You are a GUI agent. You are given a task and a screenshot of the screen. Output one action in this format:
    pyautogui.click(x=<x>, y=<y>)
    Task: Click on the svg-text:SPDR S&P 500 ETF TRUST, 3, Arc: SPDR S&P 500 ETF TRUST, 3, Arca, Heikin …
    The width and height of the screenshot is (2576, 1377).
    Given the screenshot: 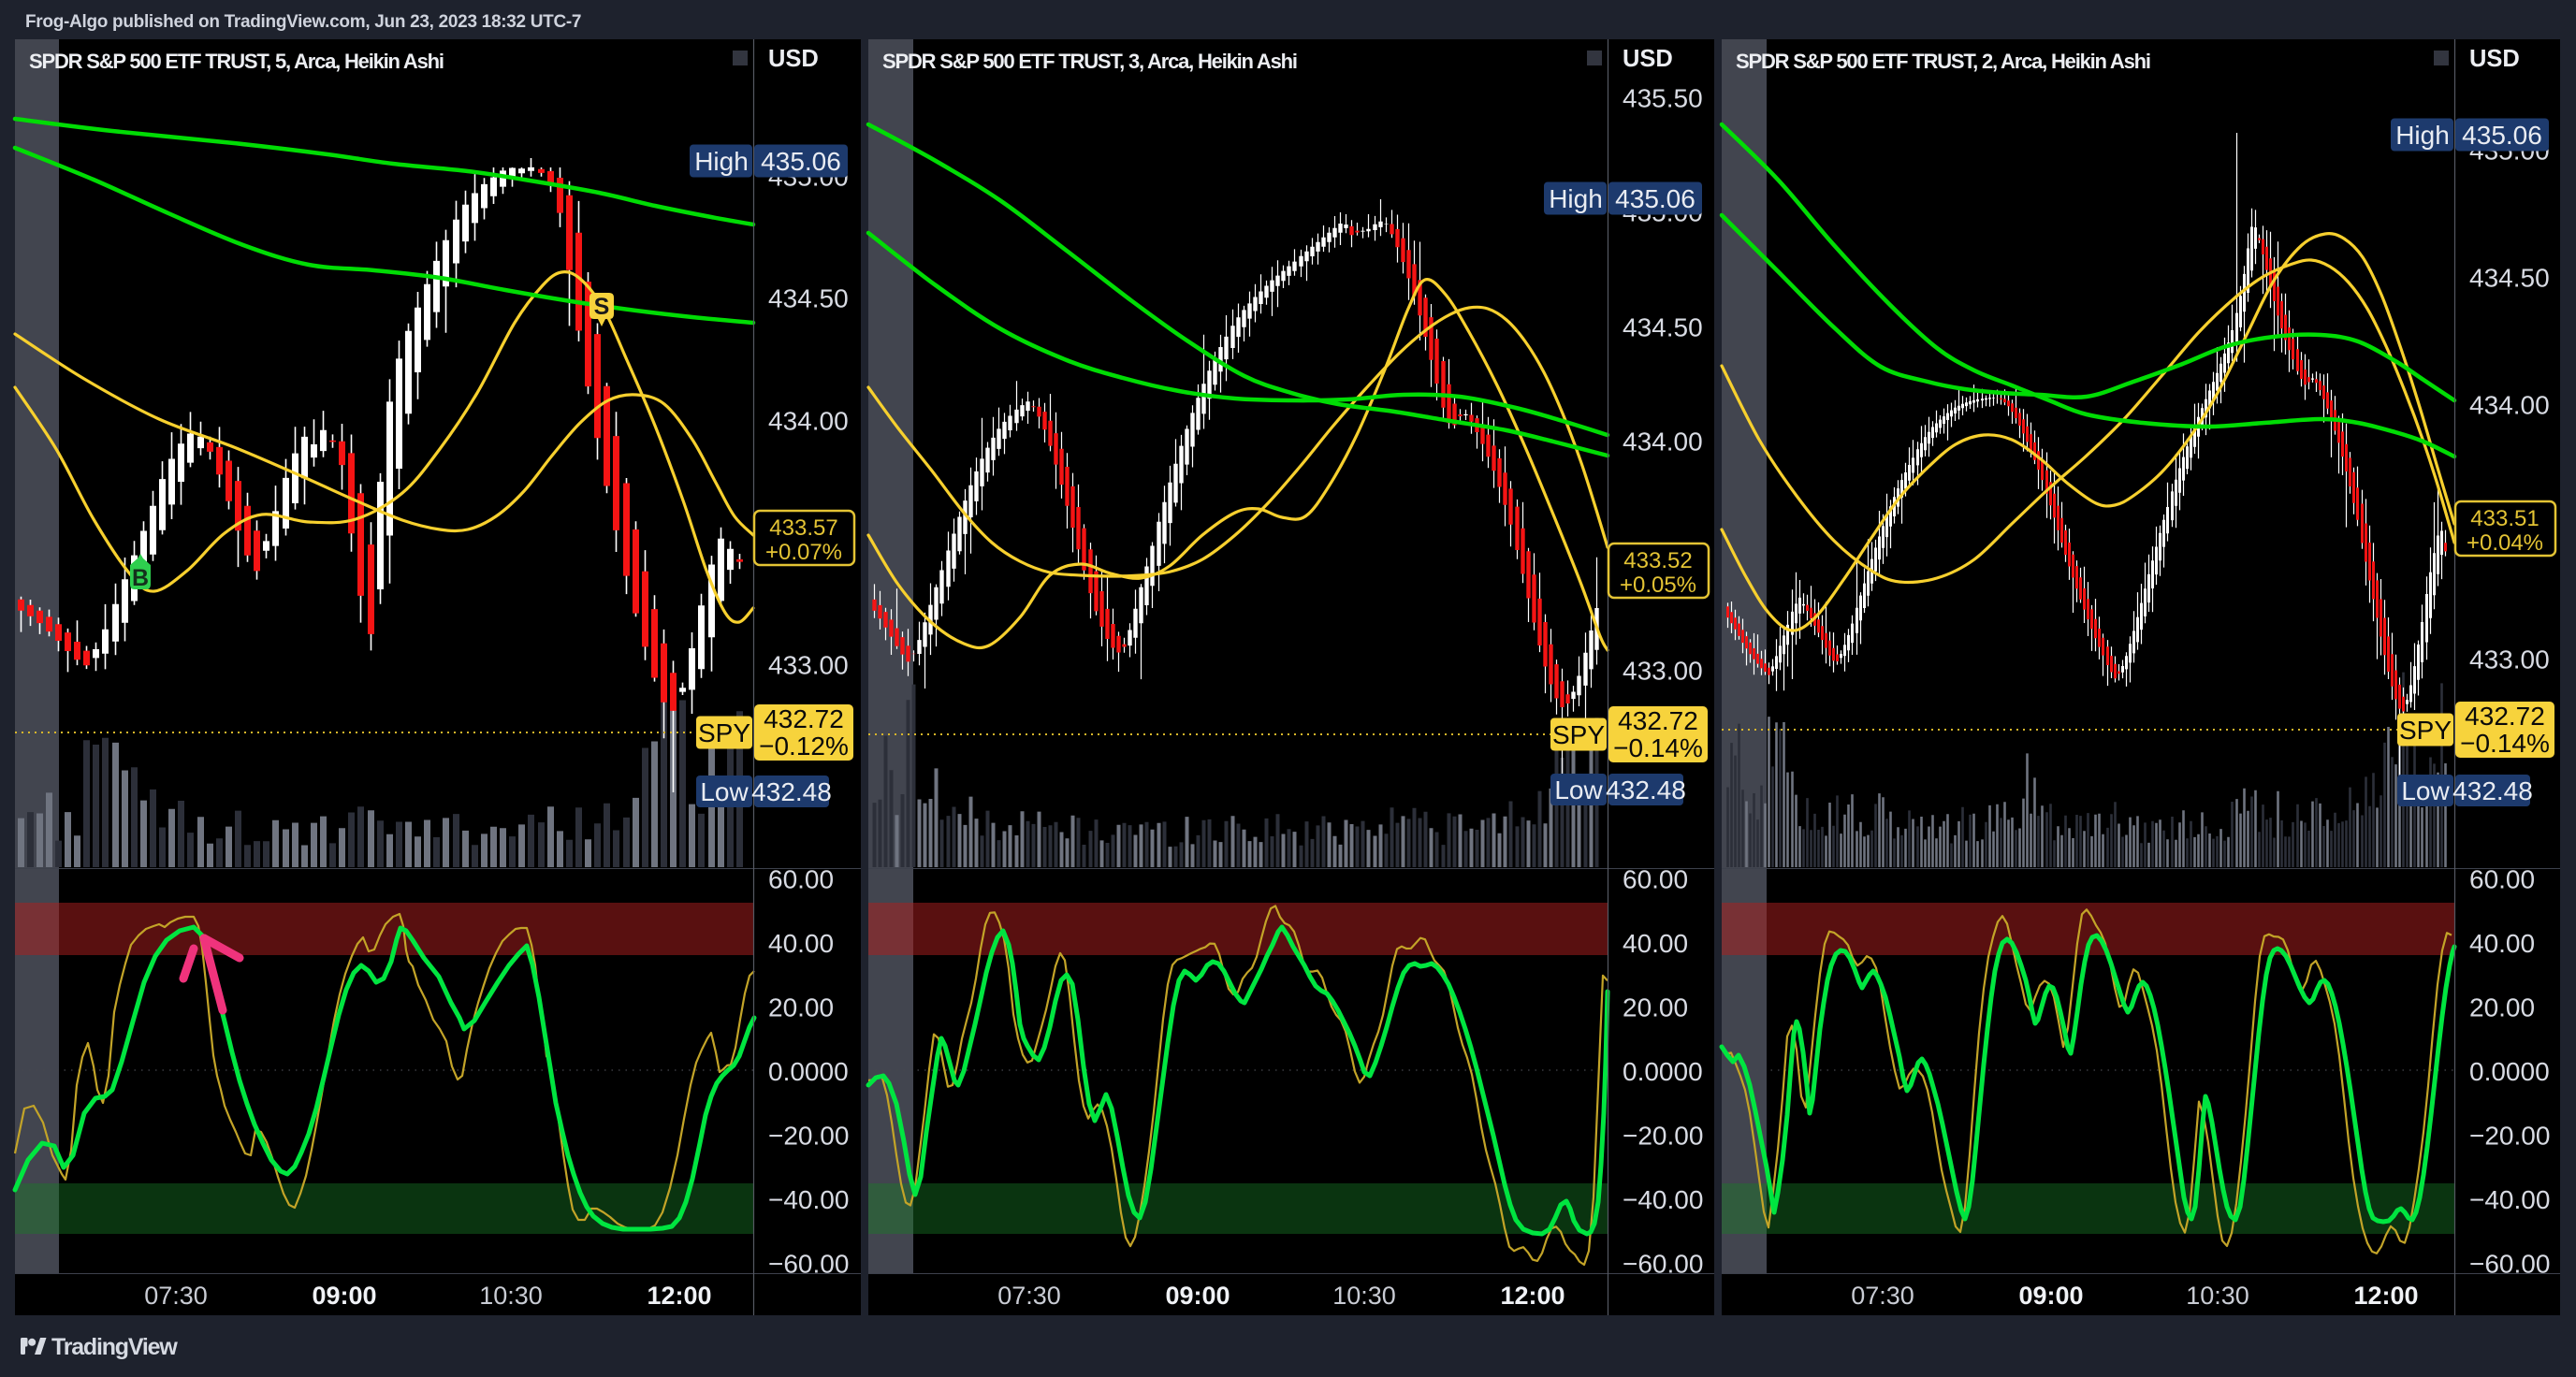 What is the action you would take?
    pyautogui.click(x=1089, y=61)
    